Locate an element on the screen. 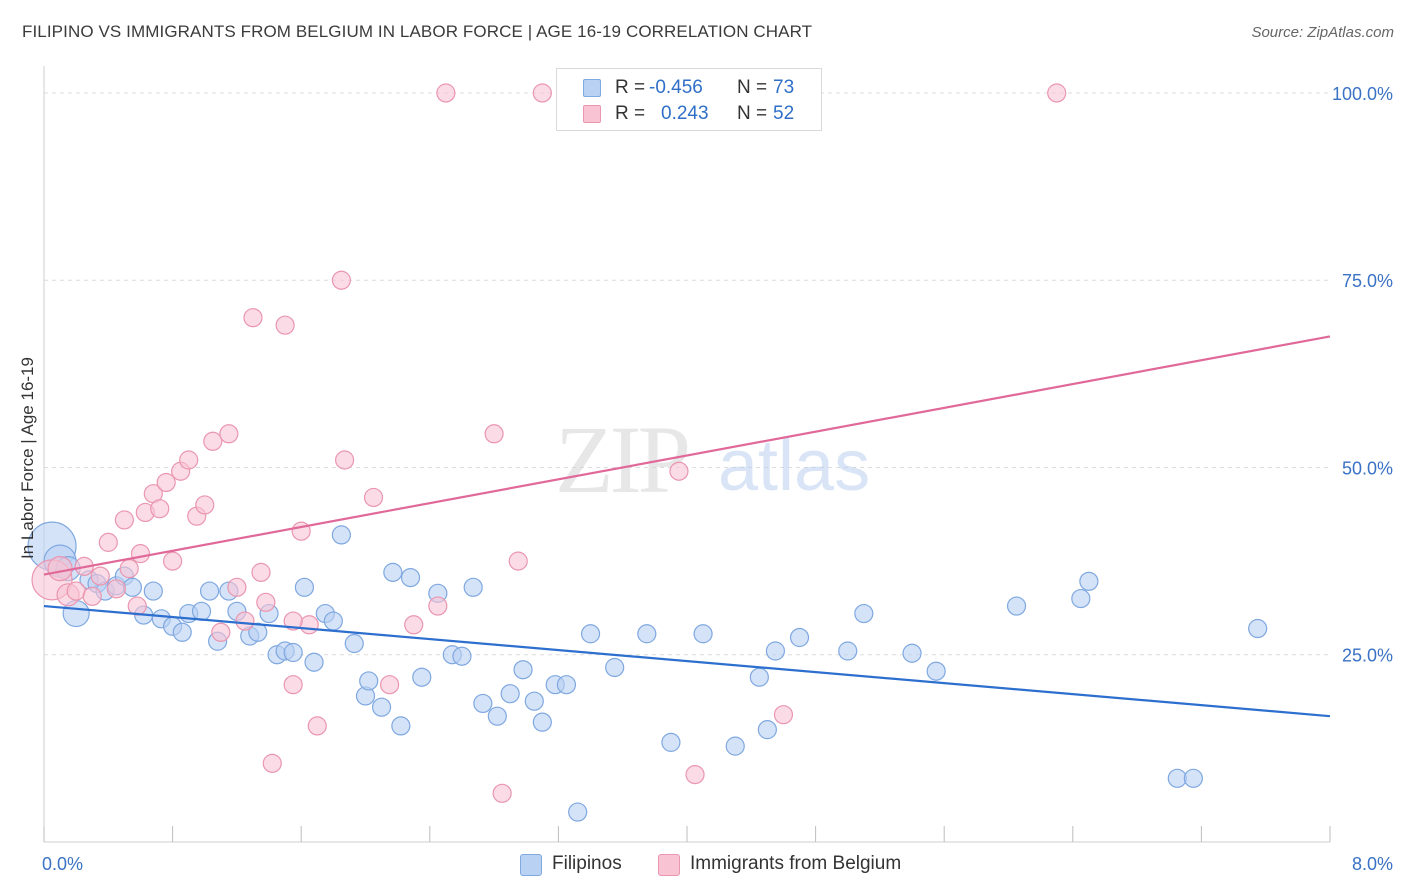  source-note: Source: ZipAtlas.com is located at coordinates (1322, 32).